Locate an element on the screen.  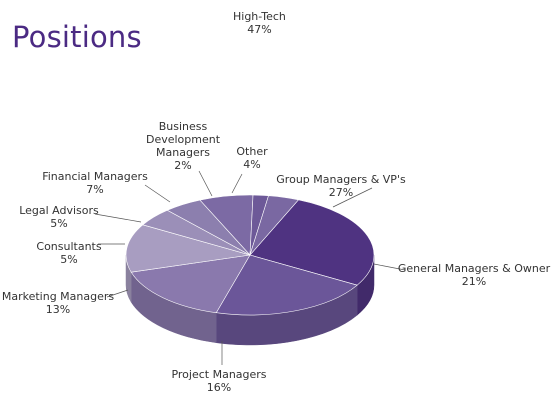
high-tech-label: High-Tech 47% is located at coordinates (259, 23).